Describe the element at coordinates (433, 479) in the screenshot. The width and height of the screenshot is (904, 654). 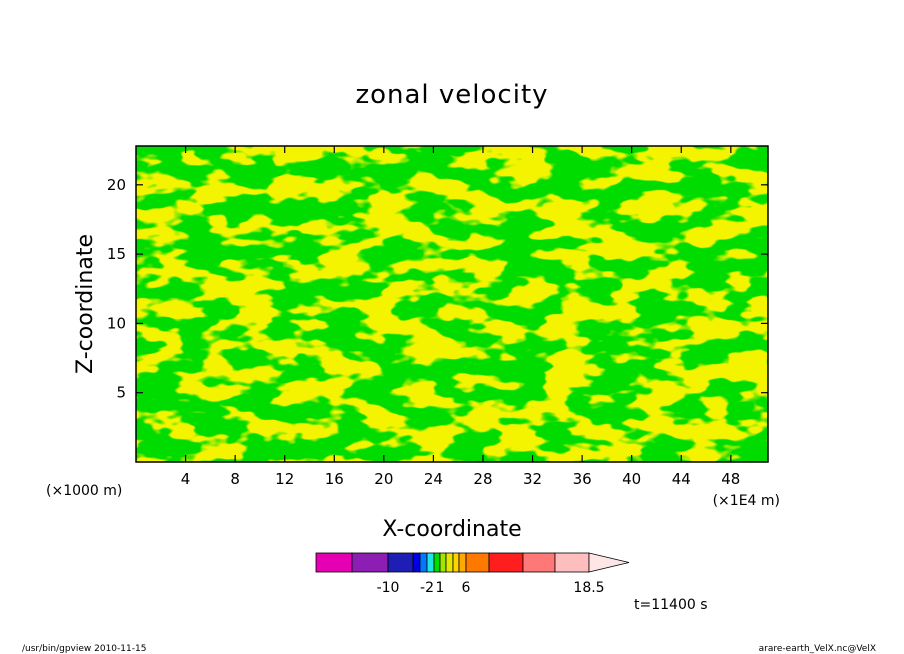
I see `x-tick-label: 24` at that location.